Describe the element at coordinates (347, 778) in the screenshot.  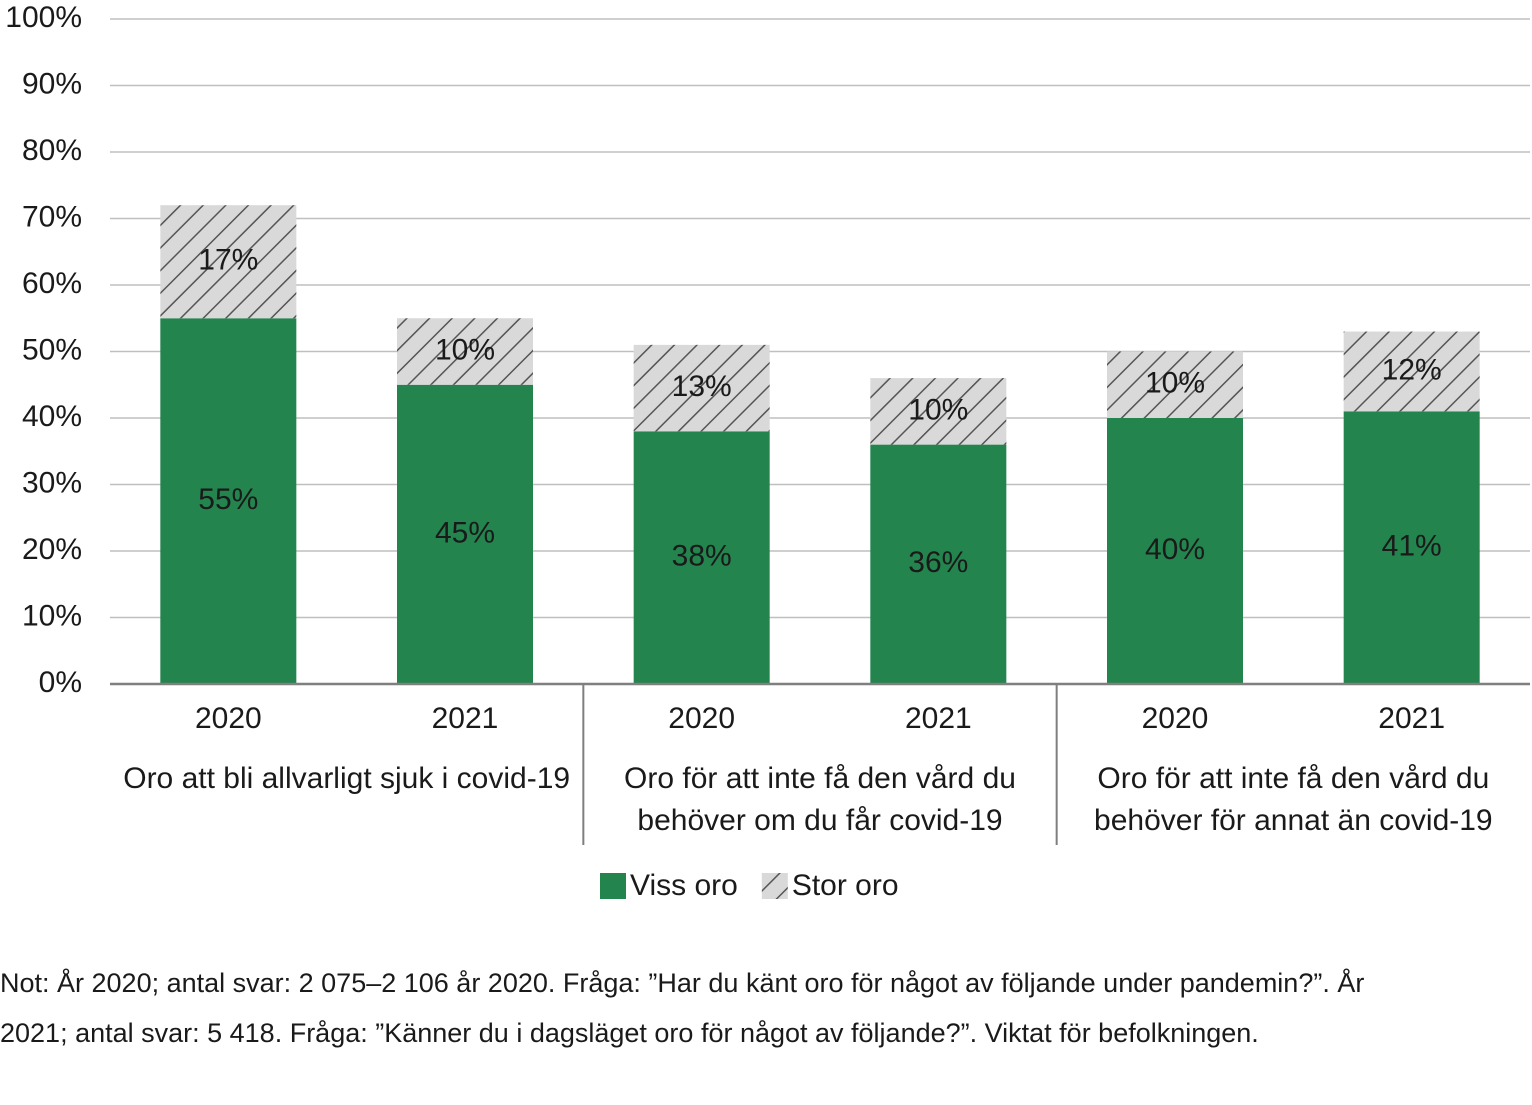
I see `group-label: Oro att bli allvarligt sjuk i covid-19` at that location.